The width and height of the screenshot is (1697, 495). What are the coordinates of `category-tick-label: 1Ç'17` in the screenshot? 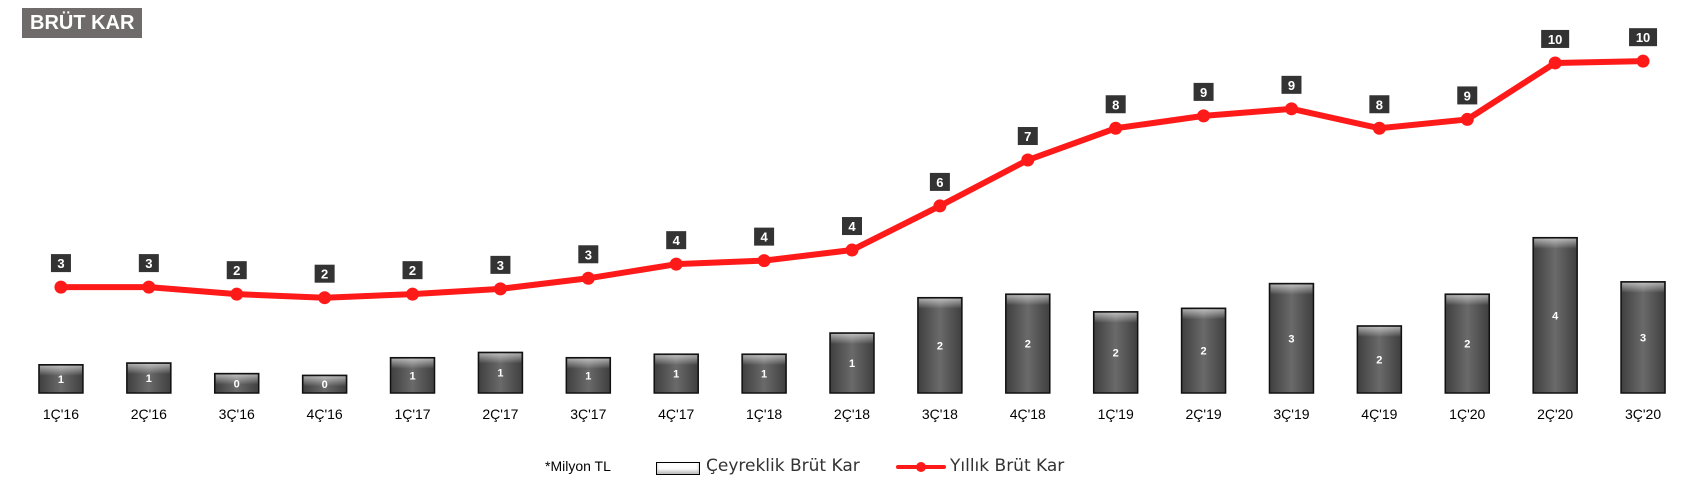 It's located at (412, 414).